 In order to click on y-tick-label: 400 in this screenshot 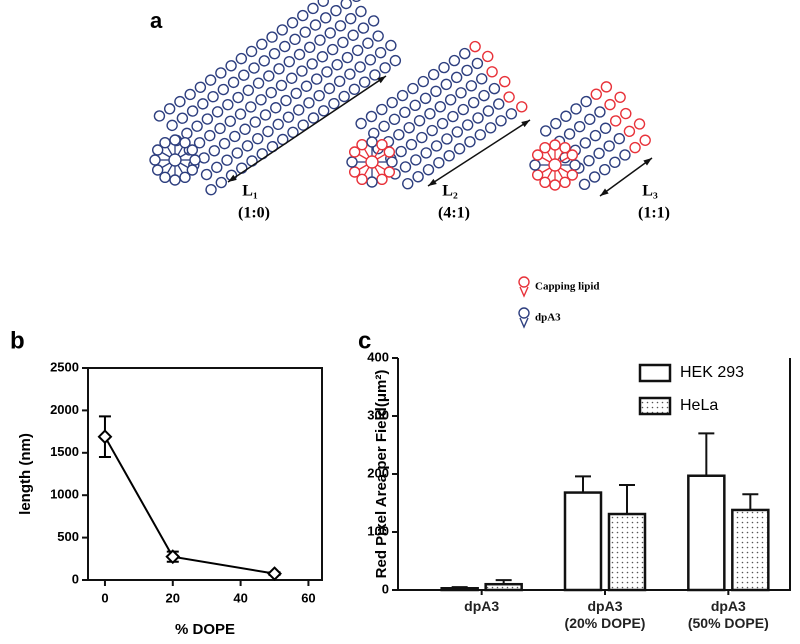, I will do `click(378, 356)`.